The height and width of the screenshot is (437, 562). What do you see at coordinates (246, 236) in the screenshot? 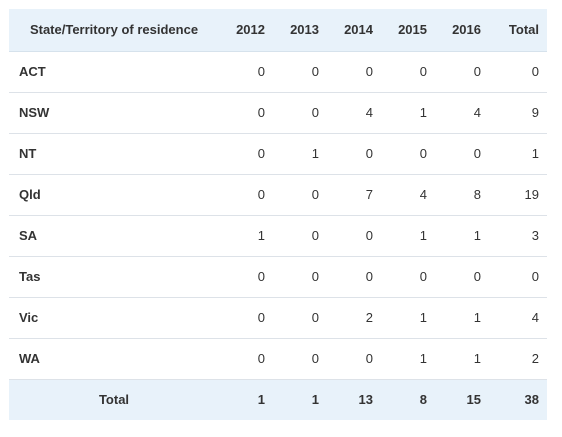
I see `cell-2012: 1` at bounding box center [246, 236].